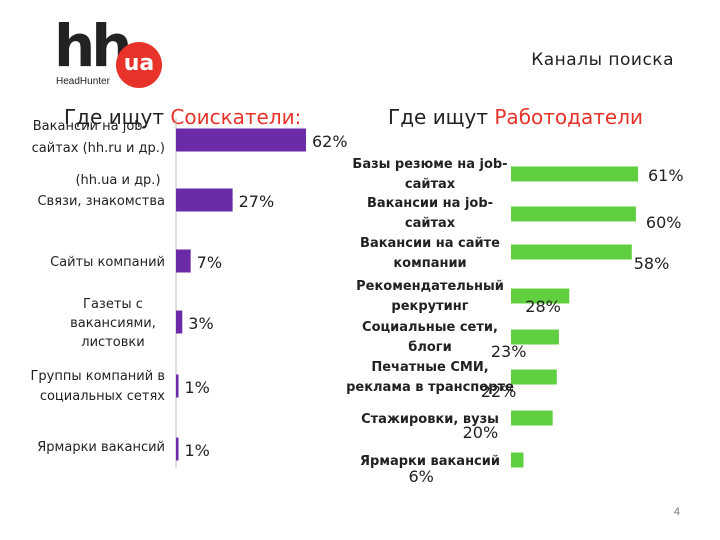  What do you see at coordinates (197, 387) in the screenshot?
I see `left-bar-value-5: 1%` at bounding box center [197, 387].